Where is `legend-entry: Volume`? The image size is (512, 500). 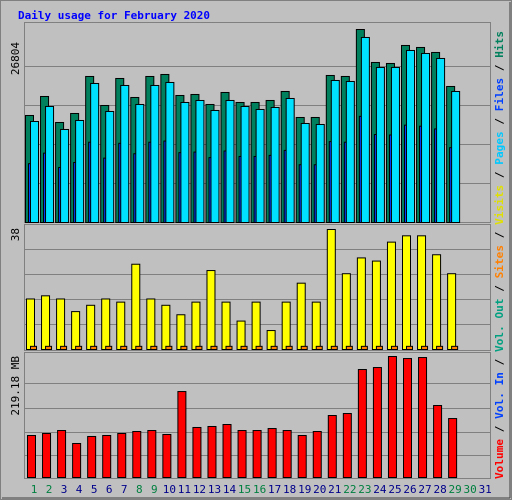 legend-entry: Volume is located at coordinates (499, 459).